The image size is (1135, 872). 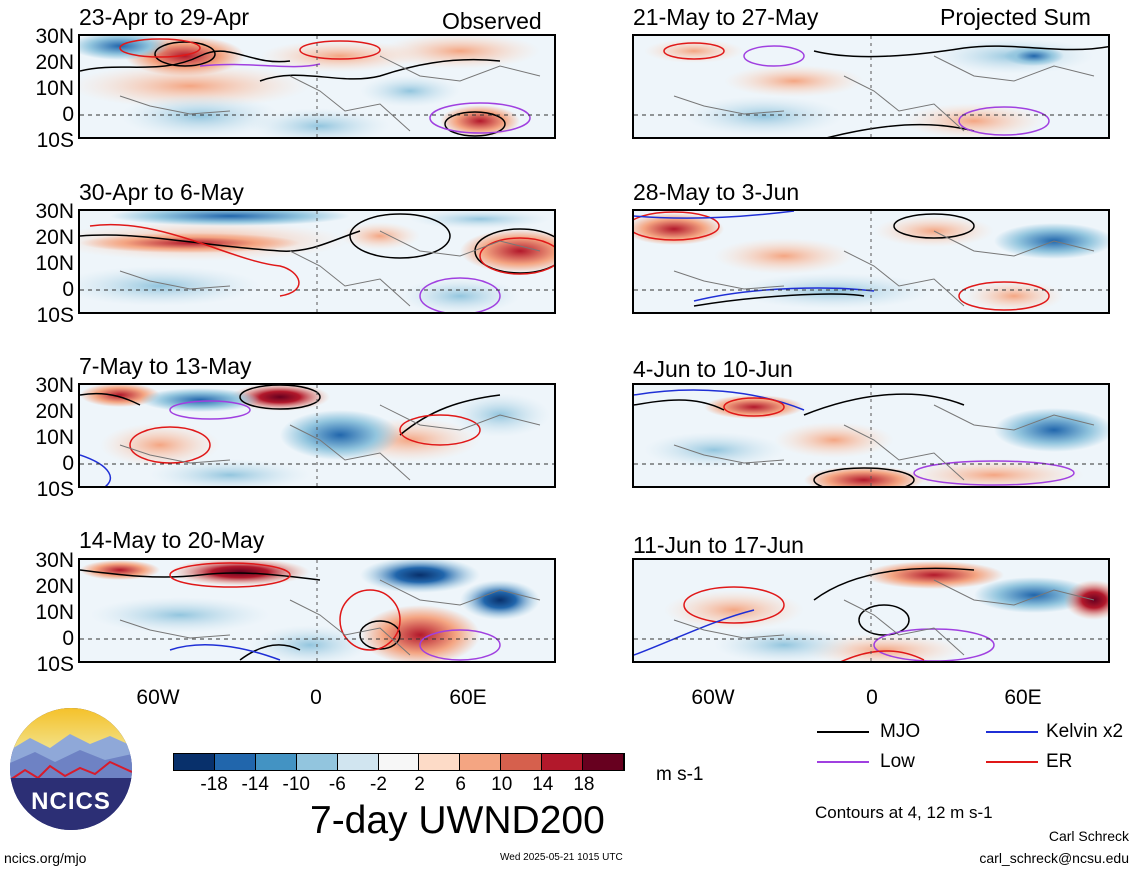 I want to click on legend-label-low: Low, so click(x=897, y=761).